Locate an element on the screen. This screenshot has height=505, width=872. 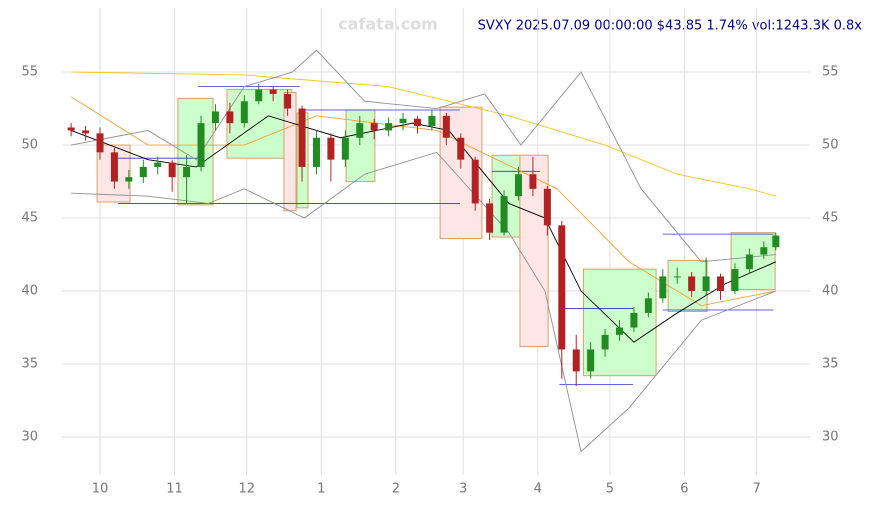
y-tick-label-right: 55 is located at coordinates (830, 72).